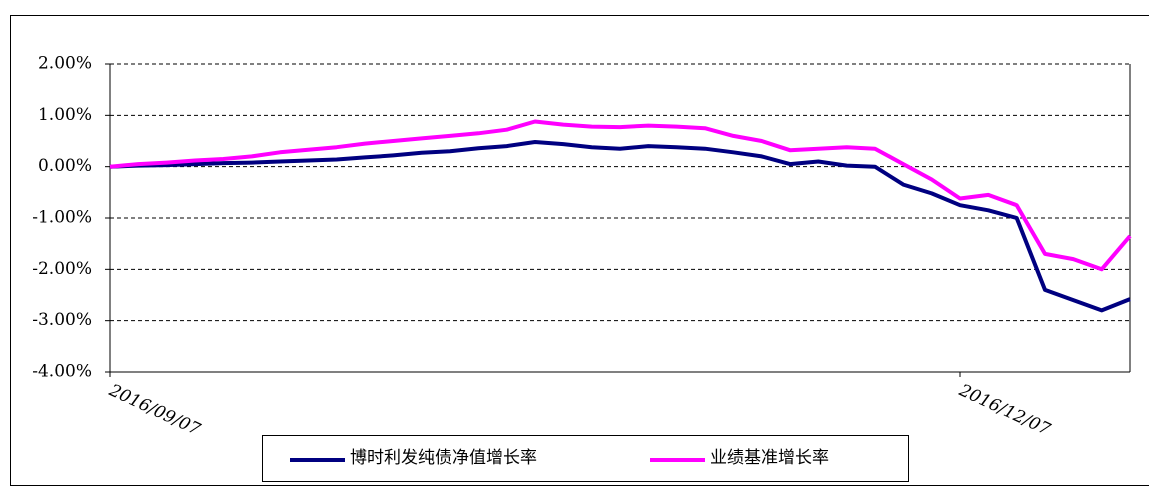 This screenshot has height=488, width=1149. Describe the element at coordinates (65, 64) in the screenshot. I see `y-tick-label: 2.00%` at that location.